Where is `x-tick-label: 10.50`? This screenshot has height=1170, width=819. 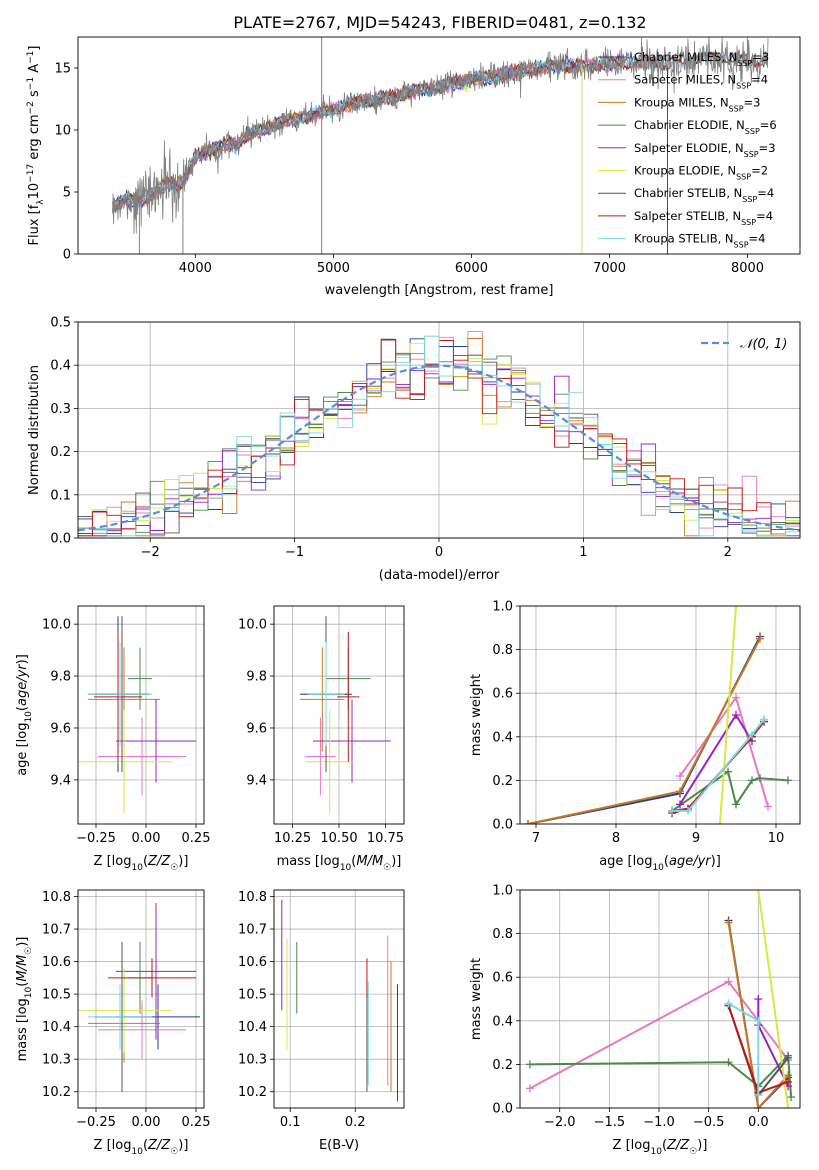 x-tick-label: 10.50 is located at coordinates (338, 838).